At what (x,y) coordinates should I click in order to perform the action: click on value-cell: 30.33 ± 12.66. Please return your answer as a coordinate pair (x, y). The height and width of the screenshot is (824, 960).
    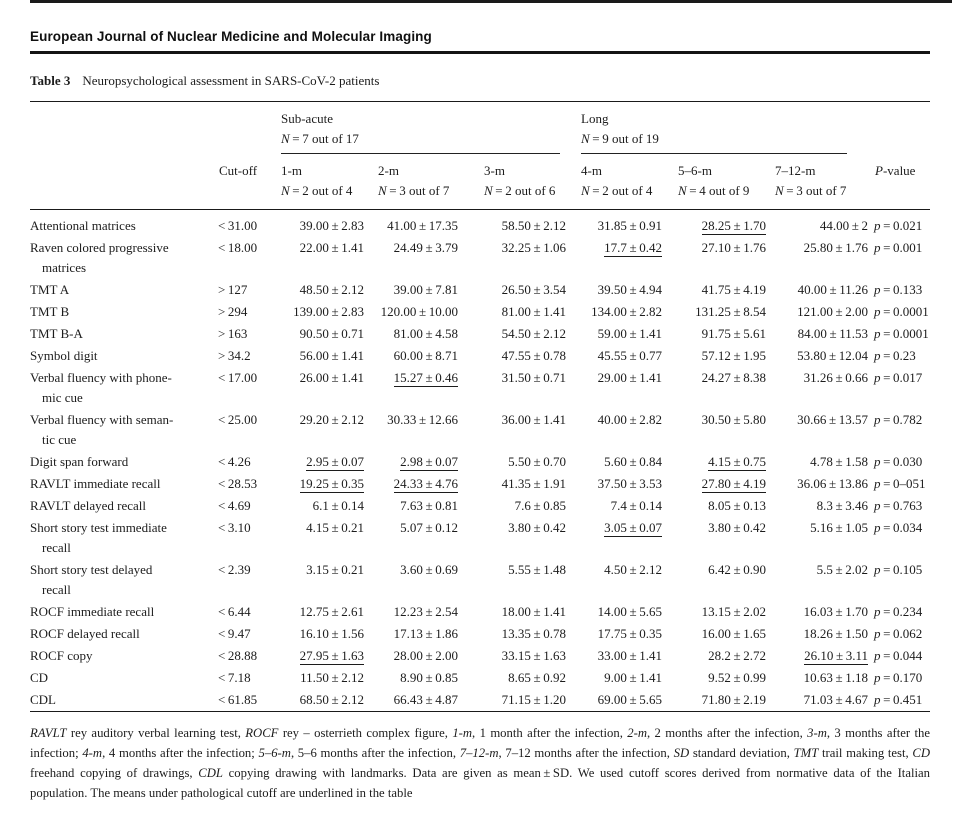
    Looking at the image, I should click on (430, 430).